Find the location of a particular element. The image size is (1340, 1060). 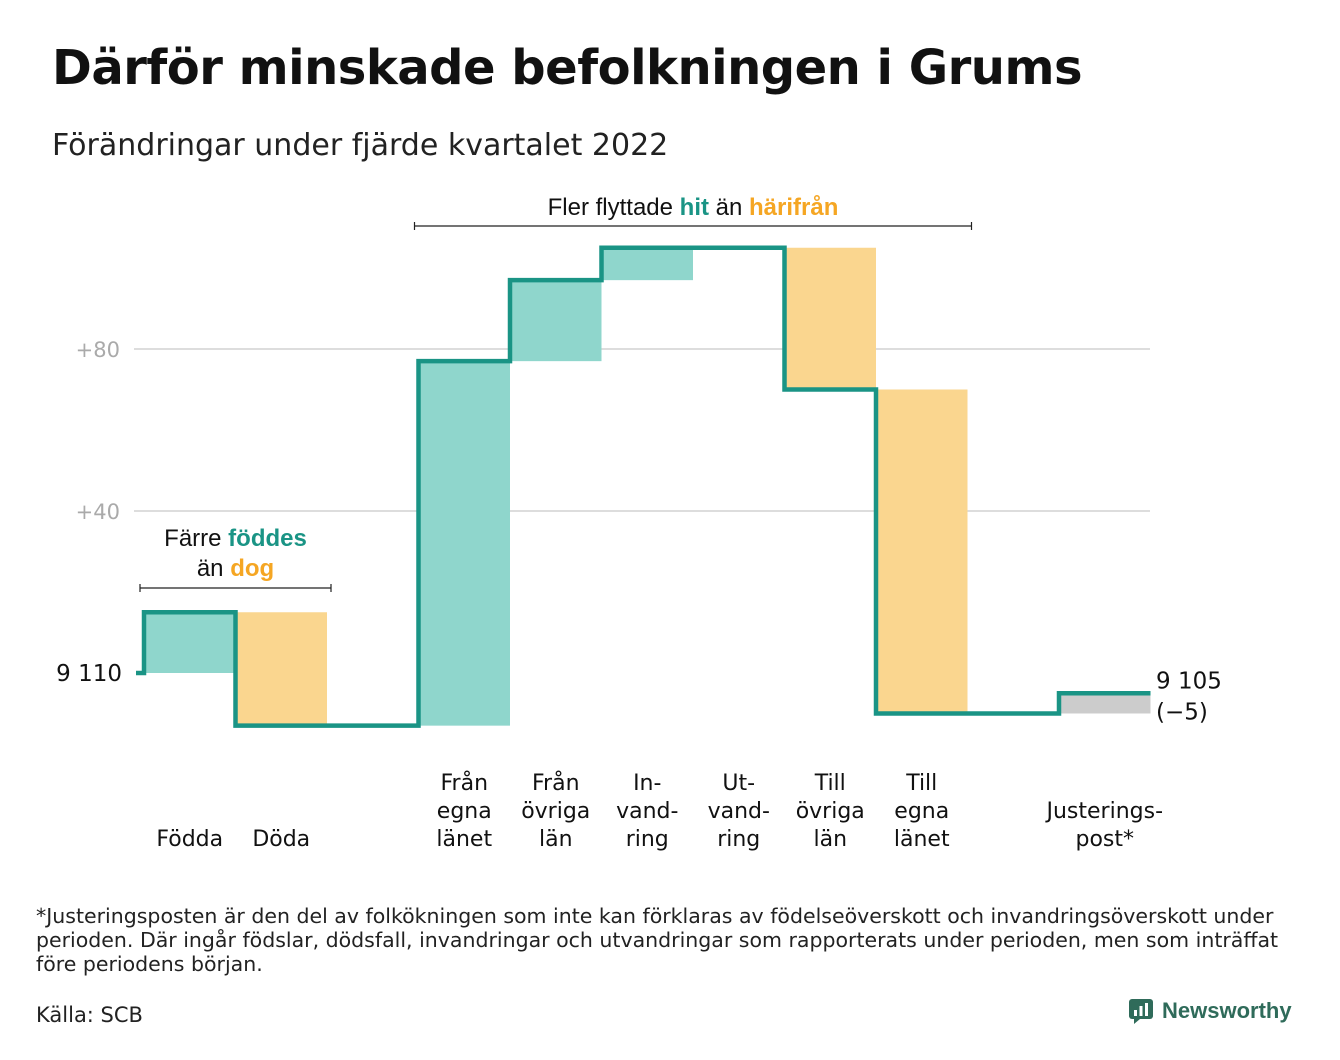

category-label: Justerings- is located at coordinates (1103, 811).